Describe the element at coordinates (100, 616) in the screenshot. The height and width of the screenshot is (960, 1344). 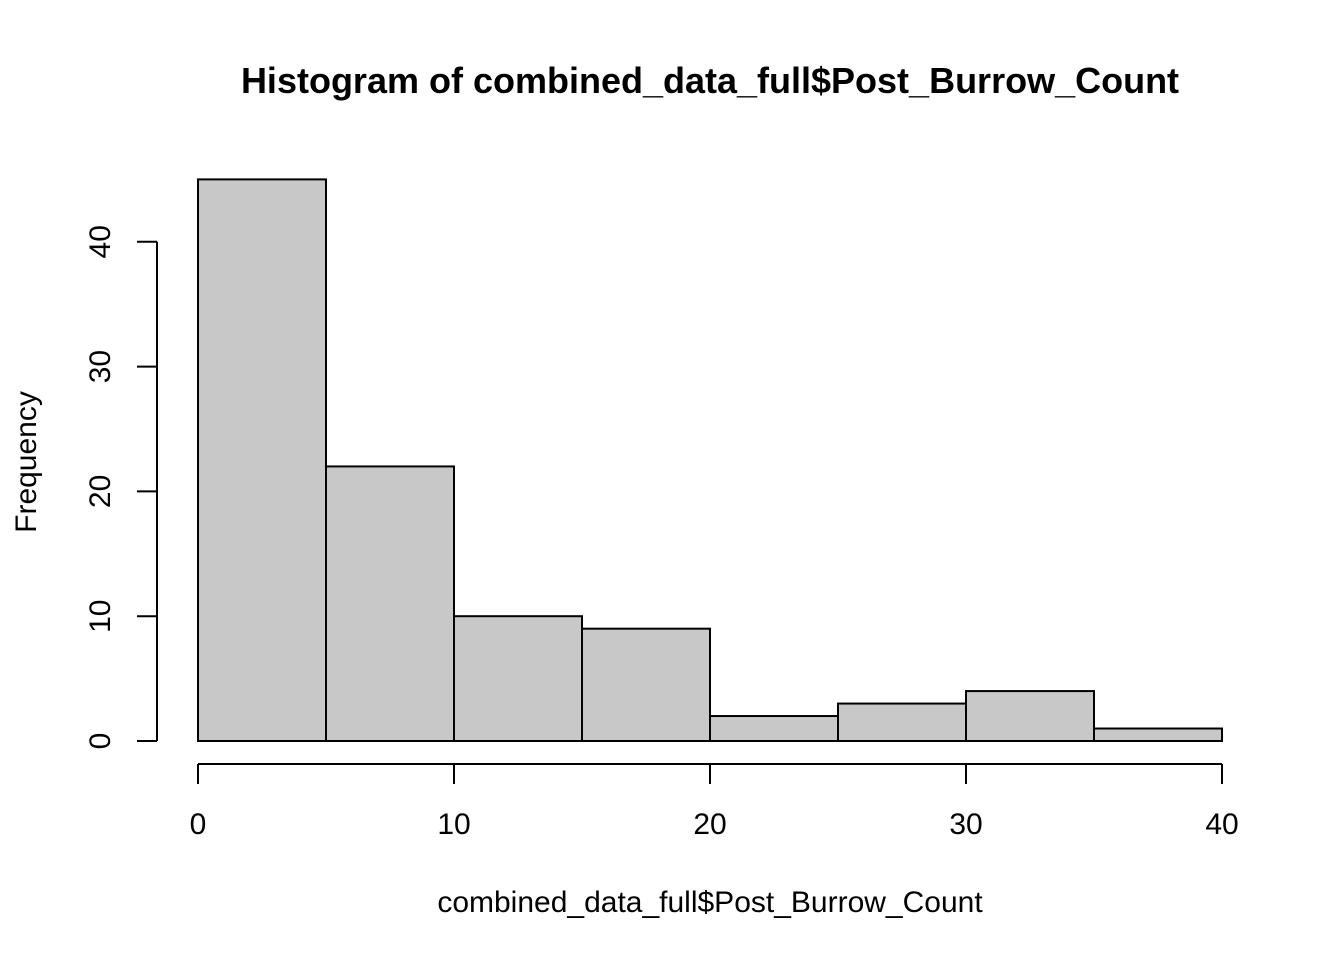
I see `y-tick-label: 10` at that location.